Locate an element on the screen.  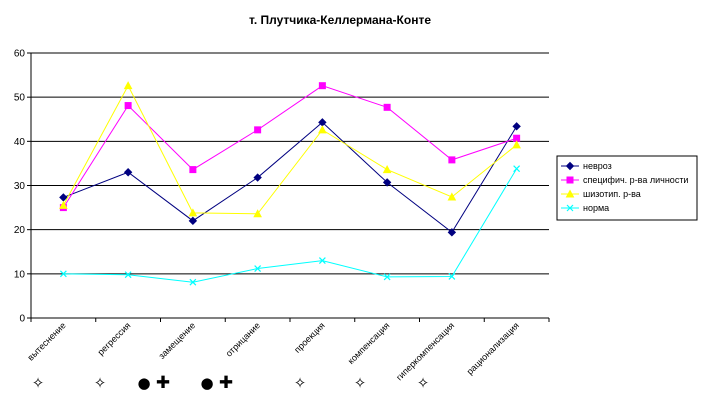
legend-item: шизотип. р-ва is located at coordinates (601, 194).